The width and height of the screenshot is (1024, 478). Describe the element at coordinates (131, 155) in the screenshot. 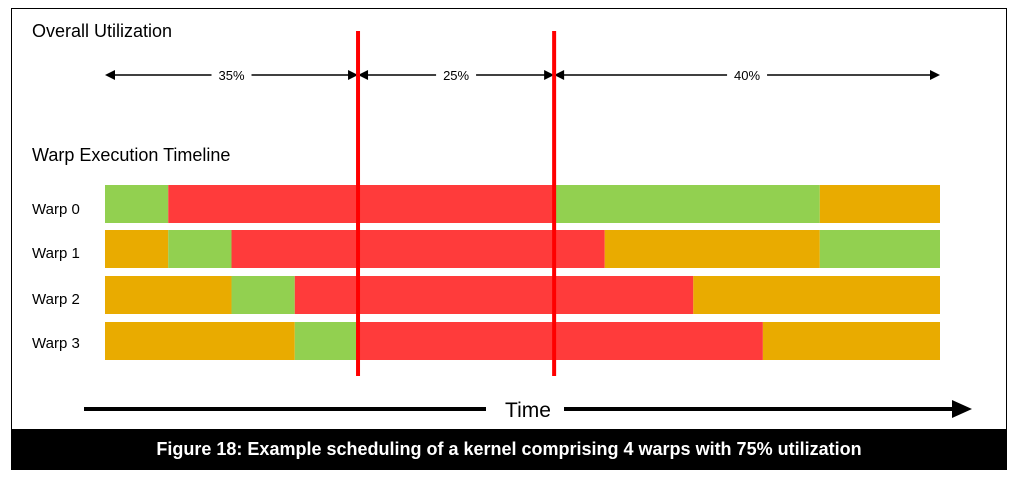

I see `warp-timeline-title: Warp Execution Timeline` at that location.